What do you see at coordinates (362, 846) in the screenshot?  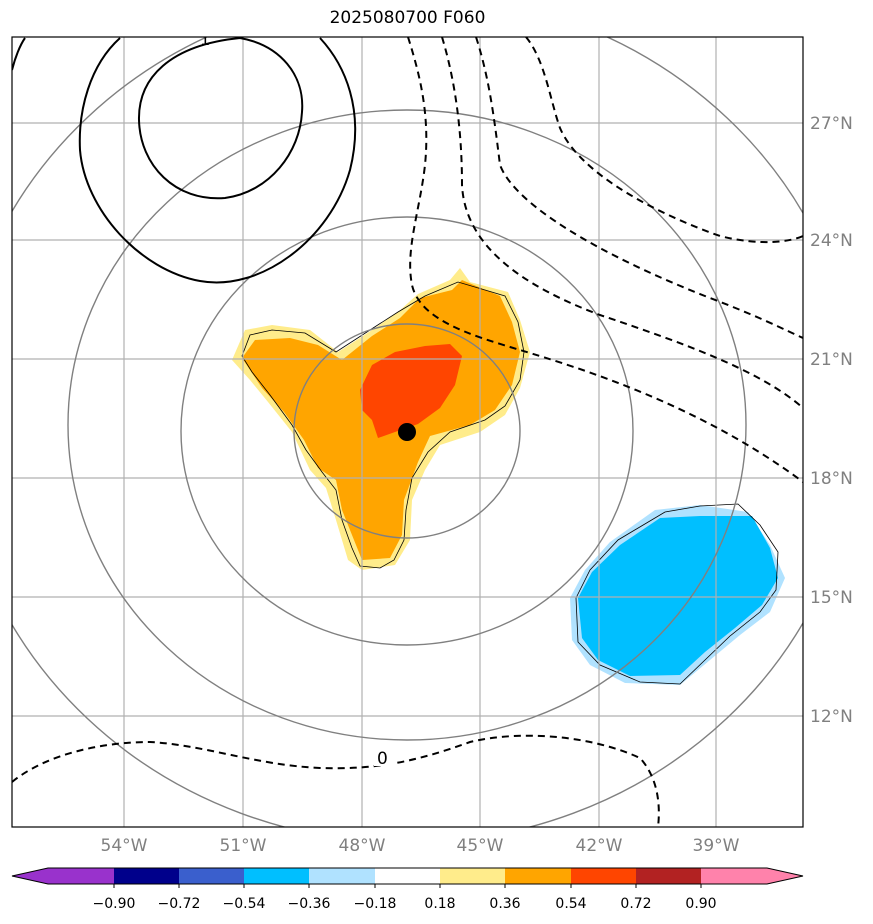 I see `lon-label: 48°W` at bounding box center [362, 846].